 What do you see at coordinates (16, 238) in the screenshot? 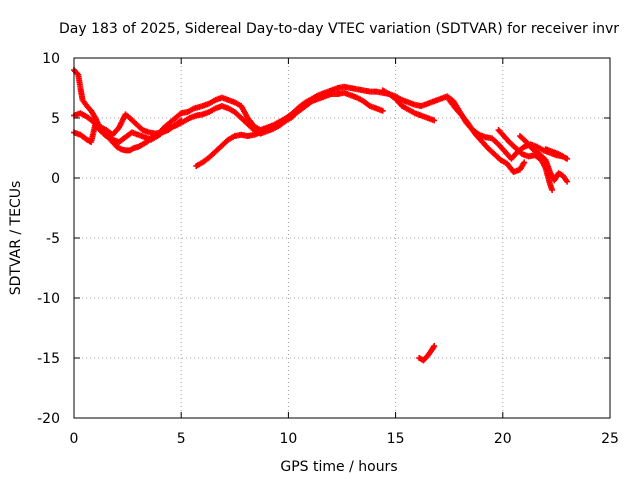
I see `y-axis-label: SDTVAR / TECUs` at bounding box center [16, 238].